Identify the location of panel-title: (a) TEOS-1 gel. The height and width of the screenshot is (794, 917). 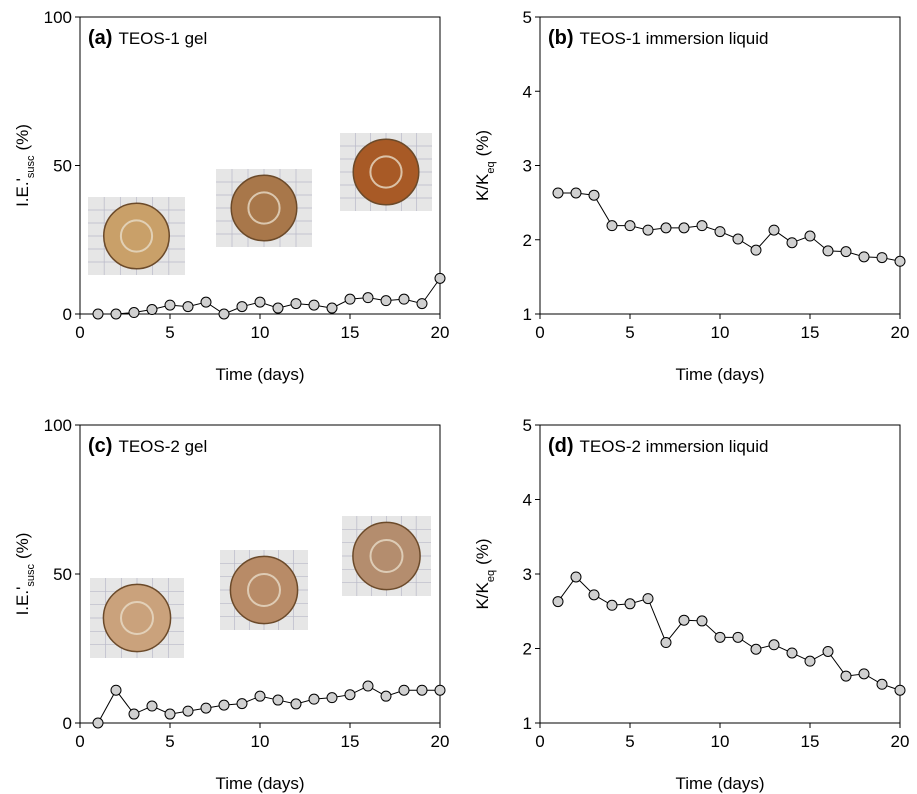
(147, 38).